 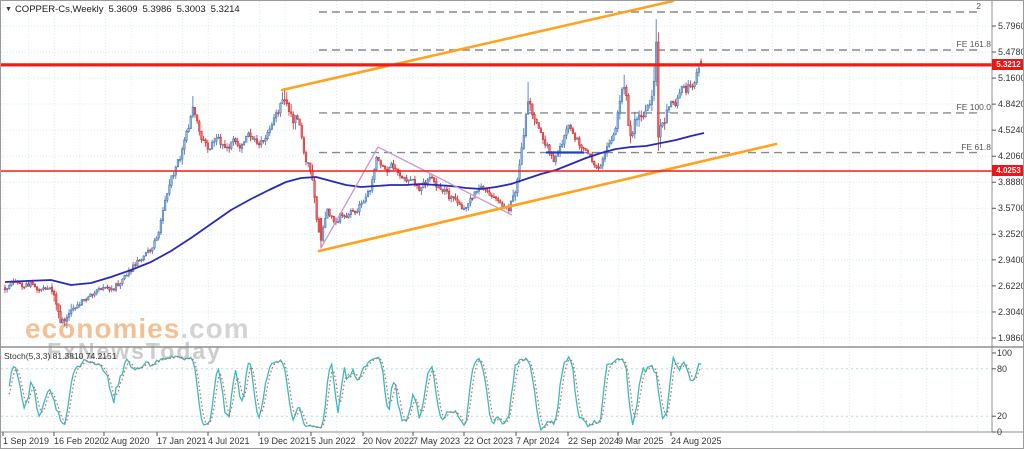 I want to click on price-axis-label: 2.6220, so click(x=1011, y=285).